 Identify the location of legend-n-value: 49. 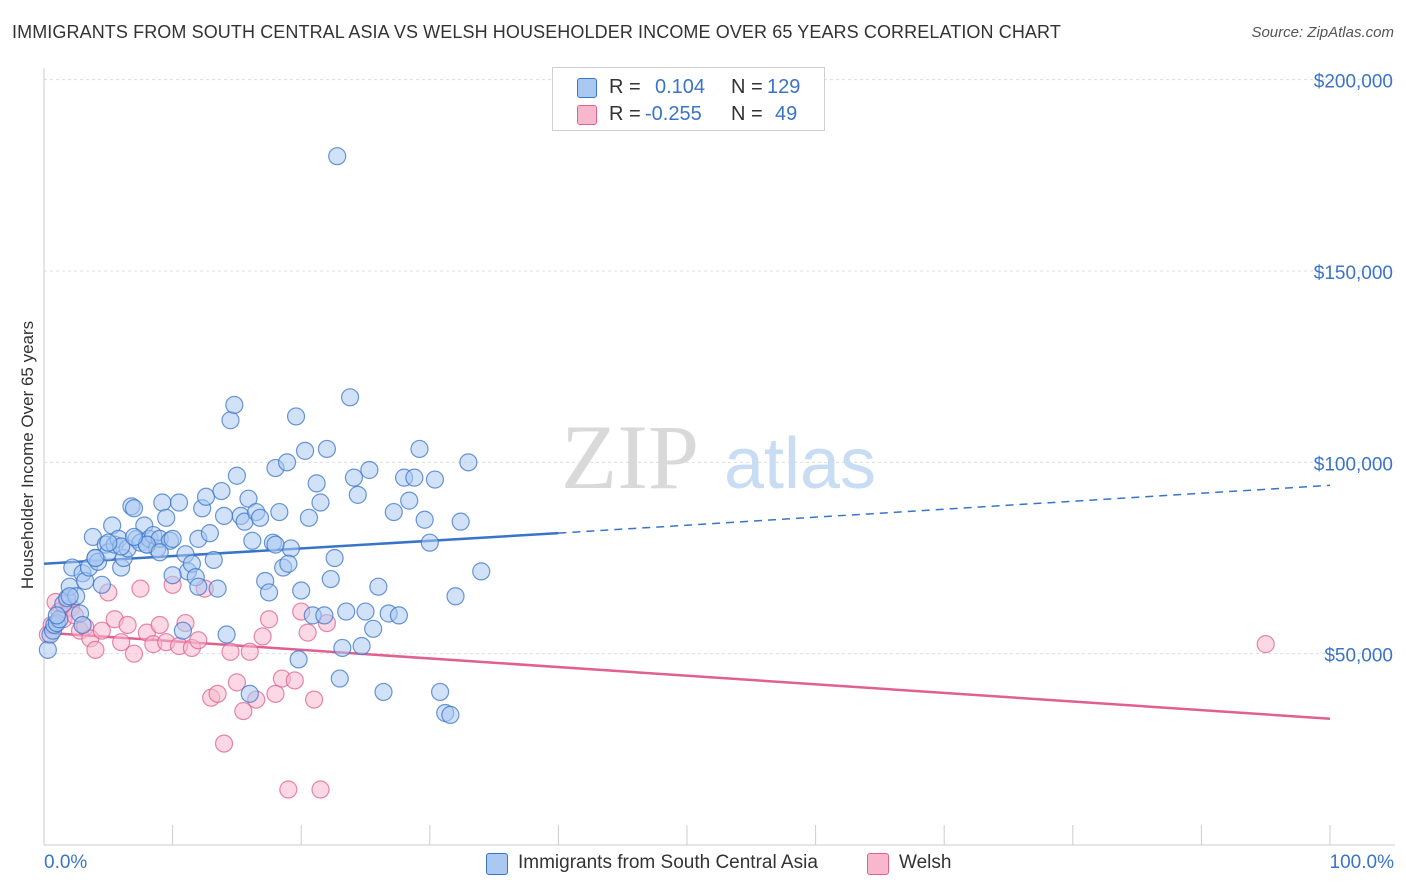
(786, 114).